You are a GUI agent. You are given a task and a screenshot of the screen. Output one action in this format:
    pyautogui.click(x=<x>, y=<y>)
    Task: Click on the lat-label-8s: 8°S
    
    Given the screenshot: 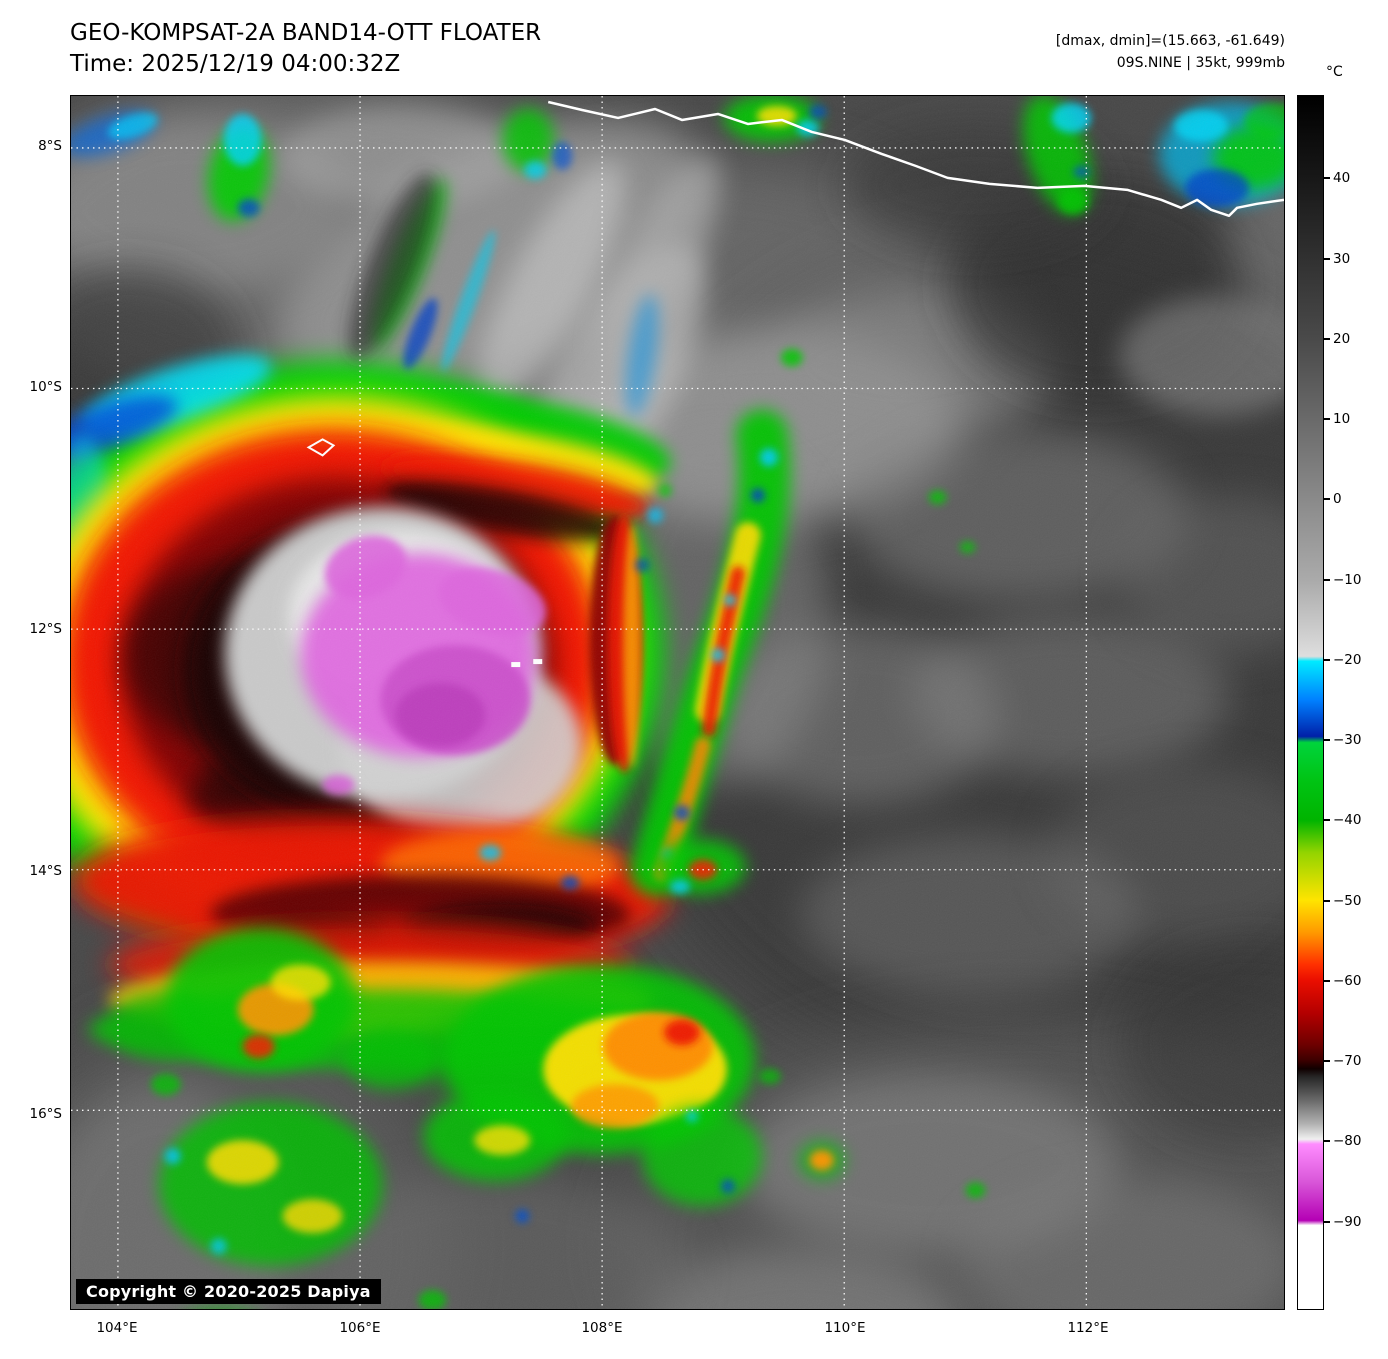 What is the action you would take?
    pyautogui.click(x=50, y=146)
    